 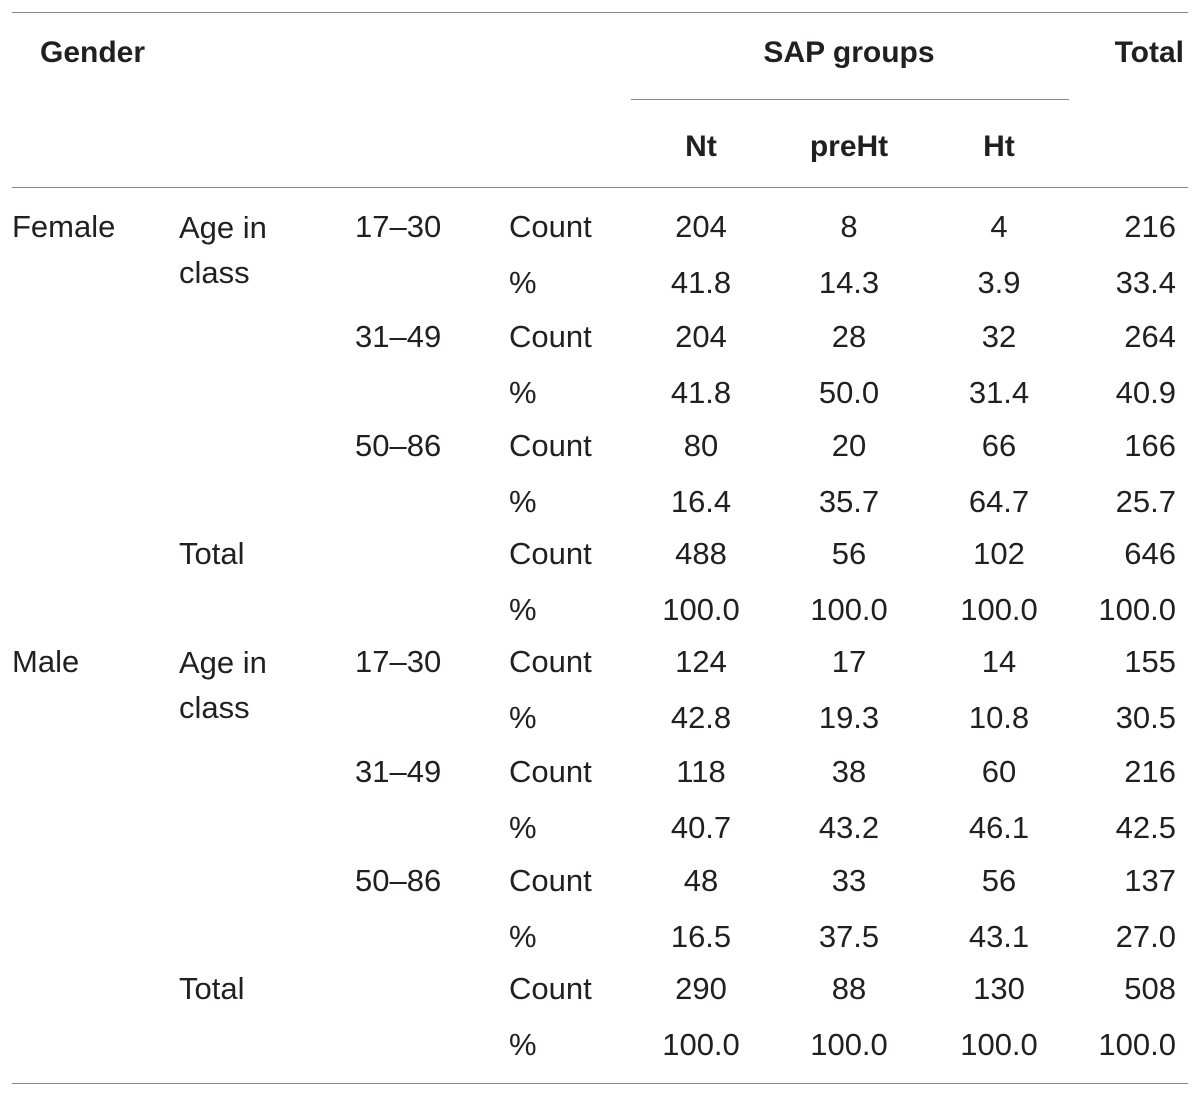 I want to click on count-value: 66, so click(x=999, y=445).